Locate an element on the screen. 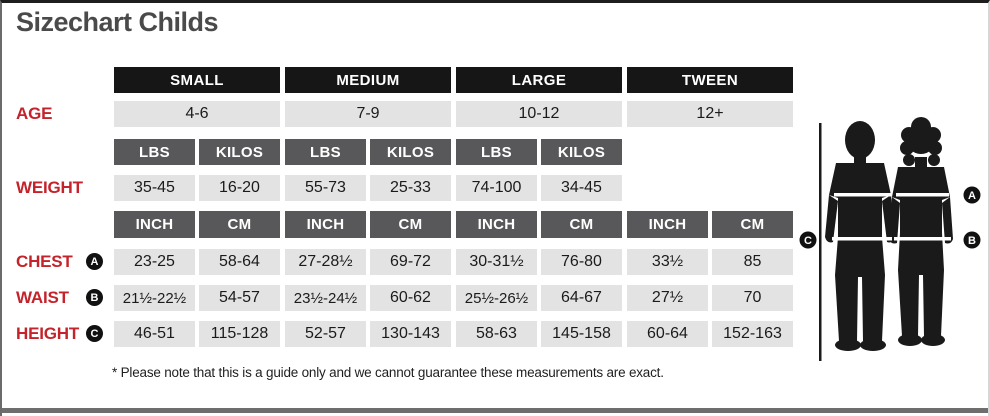 This screenshot has height=416, width=990. waist-cell: 54-57 is located at coordinates (239, 298).